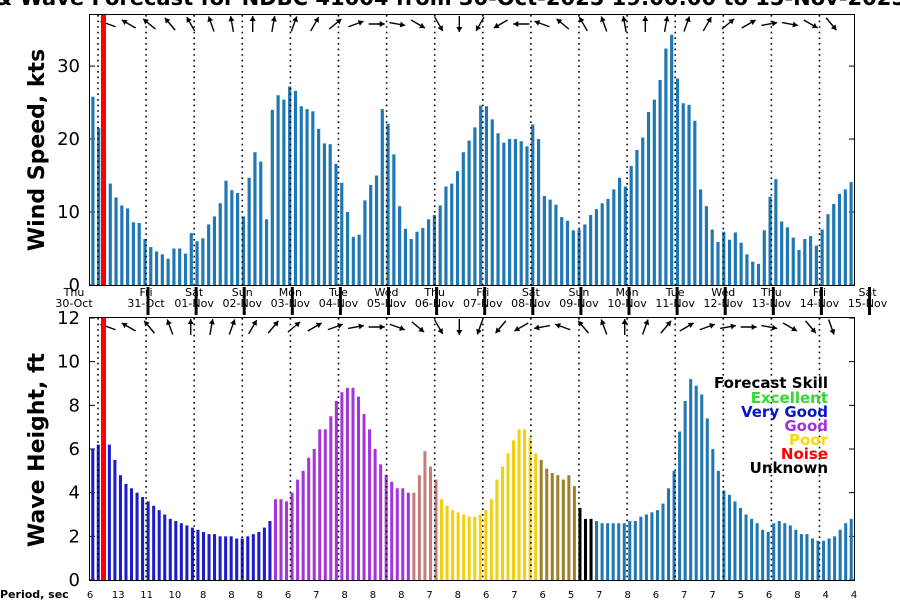 This screenshot has width=900, height=600. Describe the element at coordinates (68, 139) in the screenshot. I see `wind-tick-label: 20` at that location.